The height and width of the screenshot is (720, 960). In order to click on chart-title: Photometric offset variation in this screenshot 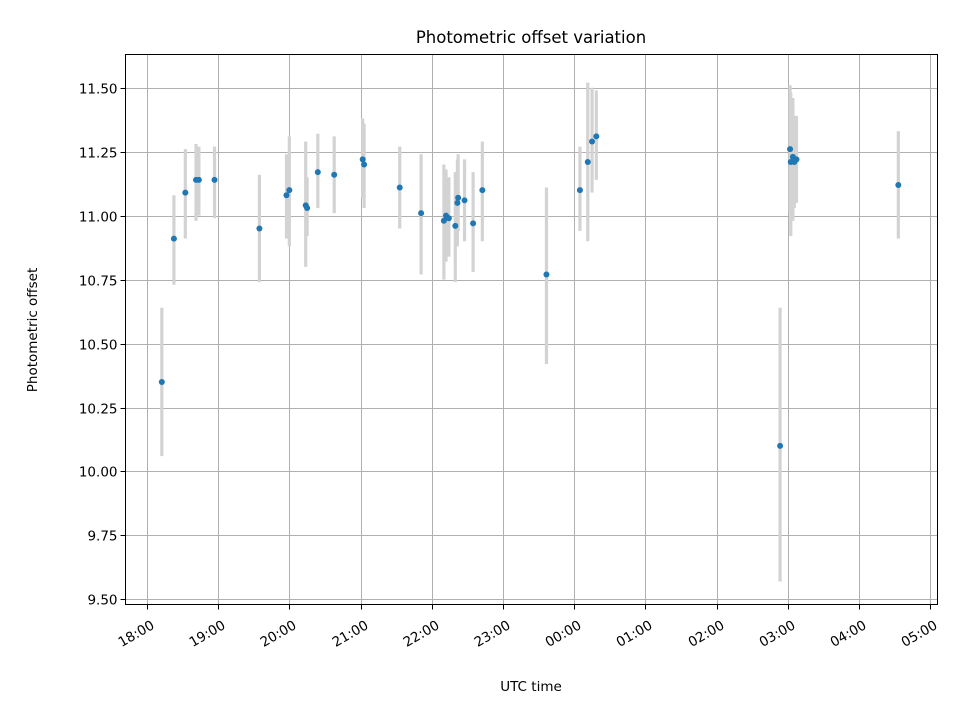, I will do `click(531, 37)`.